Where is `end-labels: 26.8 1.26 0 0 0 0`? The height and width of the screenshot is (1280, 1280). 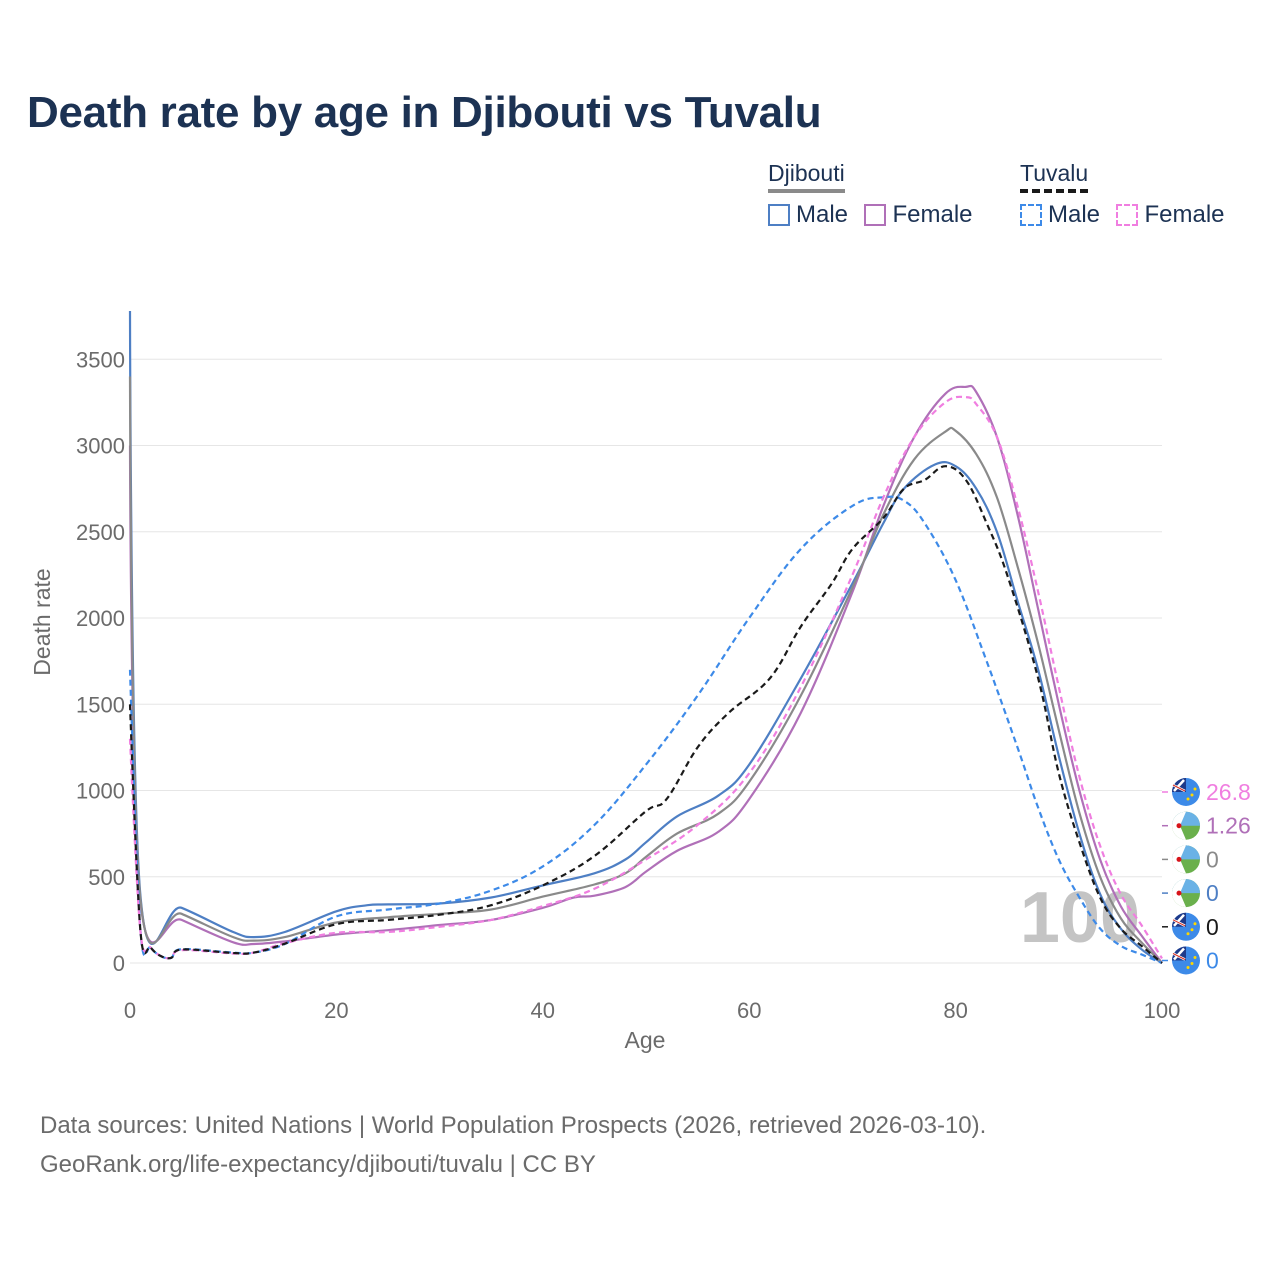
end-labels: 26.8 1.26 0 0 0 0 is located at coordinates (1206, 876).